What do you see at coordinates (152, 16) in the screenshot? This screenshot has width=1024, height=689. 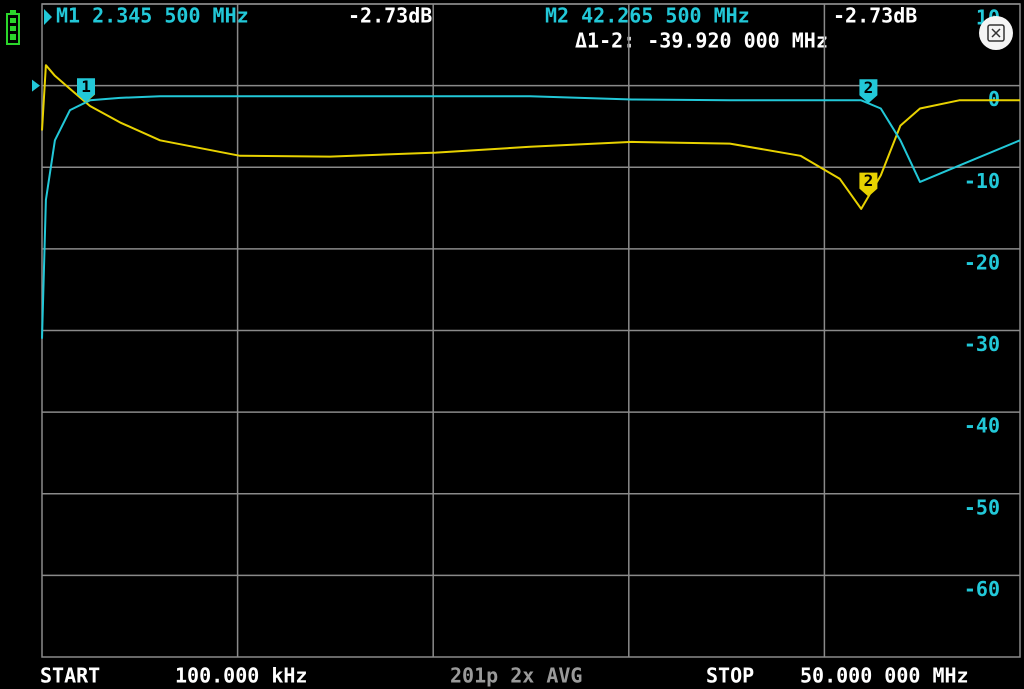 I see `marker1-frequency: M1 2.345 500 MHz` at bounding box center [152, 16].